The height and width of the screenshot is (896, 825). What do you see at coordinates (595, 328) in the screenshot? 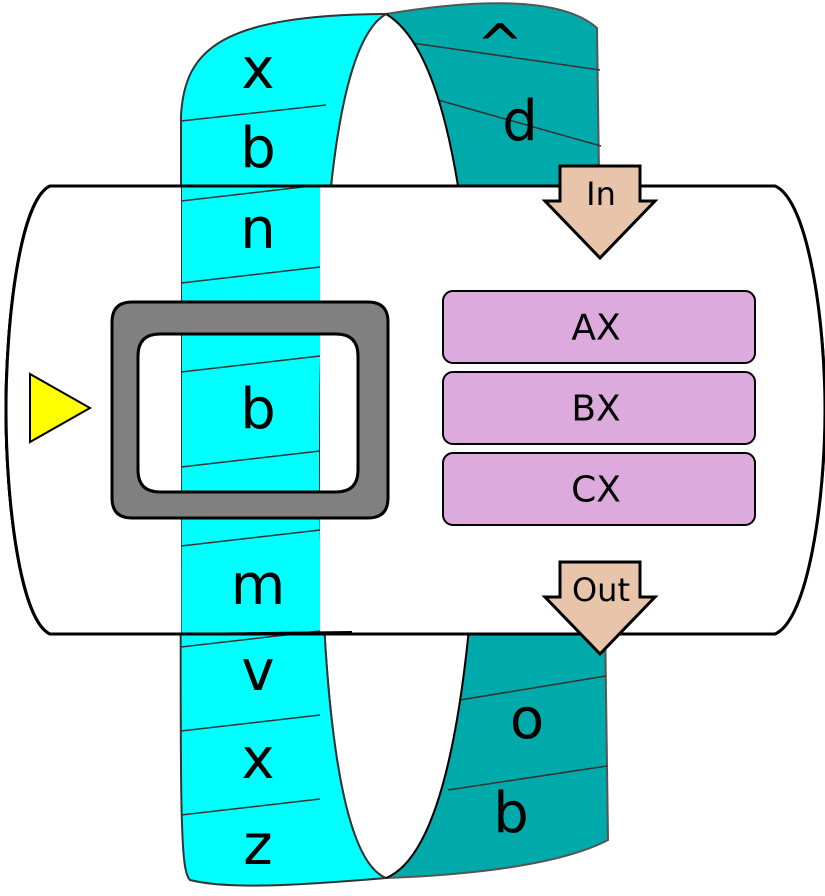
I see `register-ax-label: AX` at bounding box center [595, 328].